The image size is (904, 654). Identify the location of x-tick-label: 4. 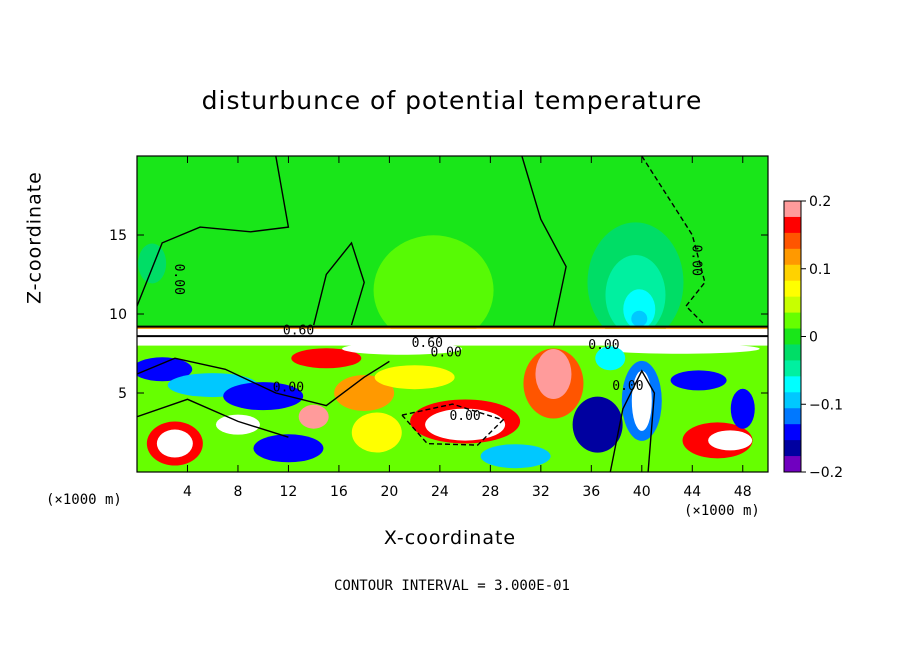
(187, 492).